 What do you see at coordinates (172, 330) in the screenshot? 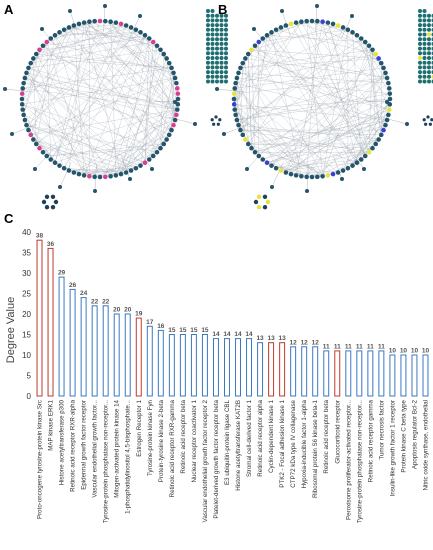
I see `bar-value-label: 15` at bounding box center [172, 330].